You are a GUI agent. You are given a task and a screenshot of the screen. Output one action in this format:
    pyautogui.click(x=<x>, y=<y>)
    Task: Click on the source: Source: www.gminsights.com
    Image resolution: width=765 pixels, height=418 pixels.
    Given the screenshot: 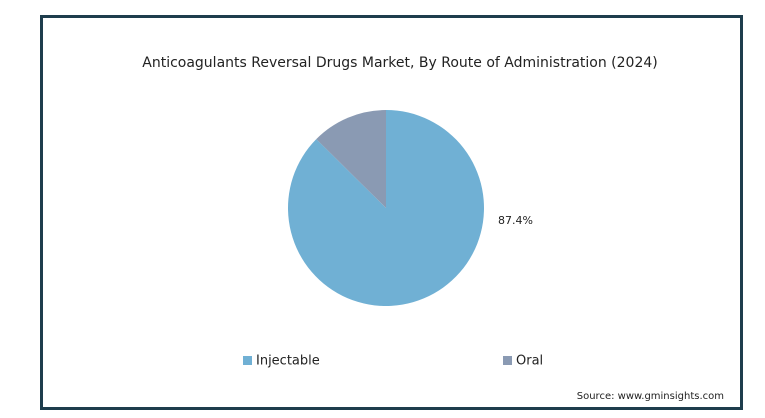 What is the action you would take?
    pyautogui.click(x=650, y=396)
    